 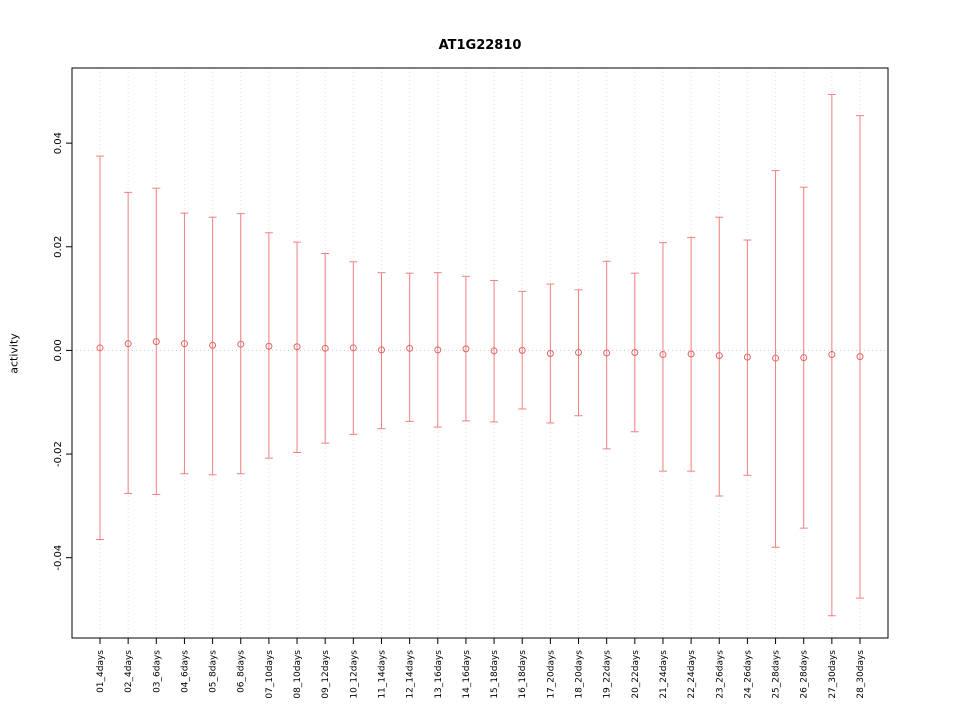 What do you see at coordinates (608, 674) in the screenshot?
I see `x-tick-label: 19_22days` at bounding box center [608, 674].